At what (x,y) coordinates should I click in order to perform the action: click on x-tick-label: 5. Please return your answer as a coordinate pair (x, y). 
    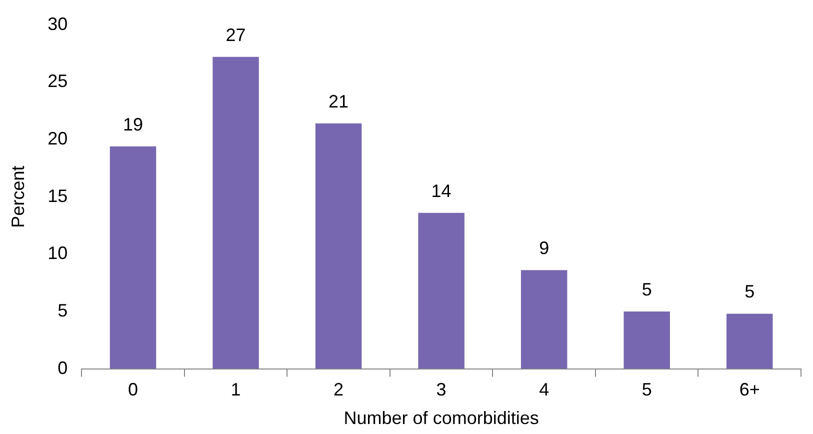
    Looking at the image, I should click on (647, 390).